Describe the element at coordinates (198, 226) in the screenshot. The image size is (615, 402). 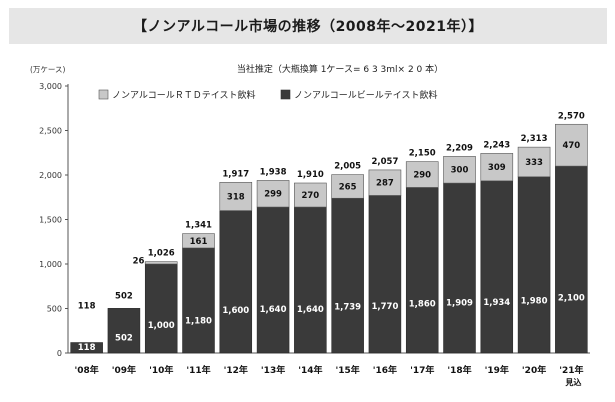
I see `bar-total-label: 1,341` at that location.